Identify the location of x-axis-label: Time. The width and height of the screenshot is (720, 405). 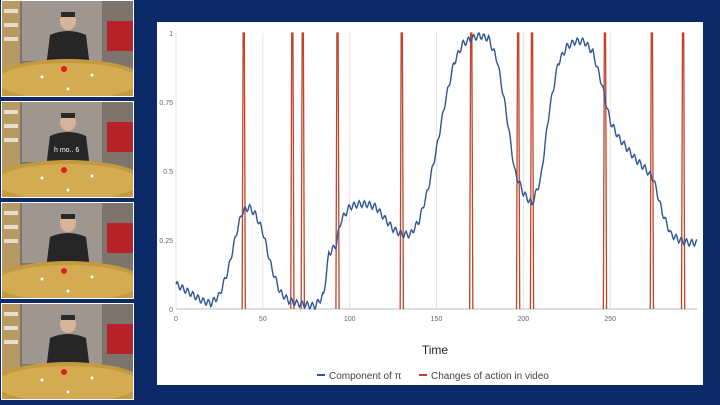
(435, 350).